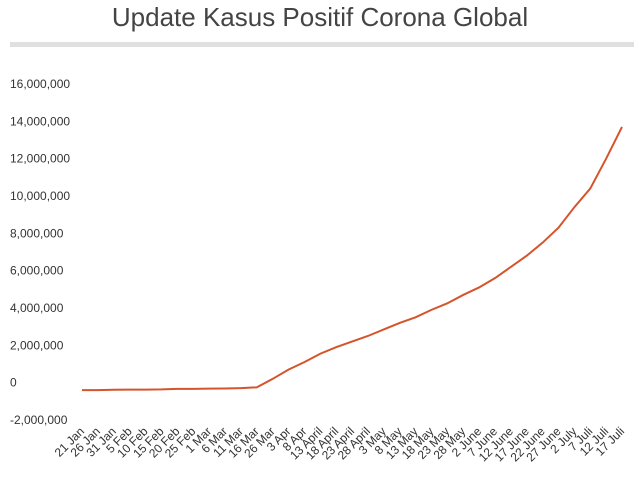 Image resolution: width=639 pixels, height=480 pixels. I want to click on y-tick-label: 14,000,000, so click(40, 121).